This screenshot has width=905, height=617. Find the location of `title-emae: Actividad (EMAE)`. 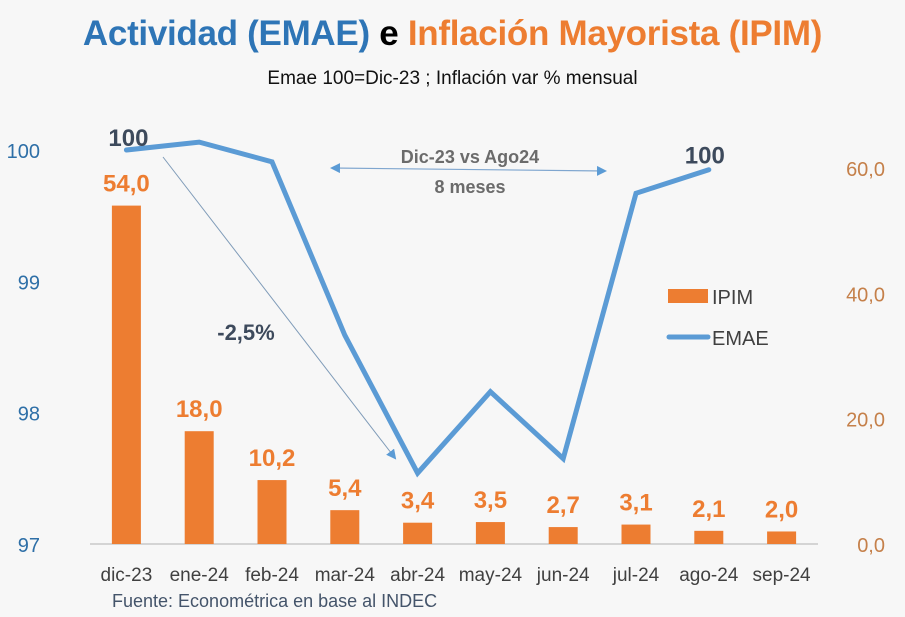

title-emae: Actividad (EMAE) is located at coordinates (226, 33).